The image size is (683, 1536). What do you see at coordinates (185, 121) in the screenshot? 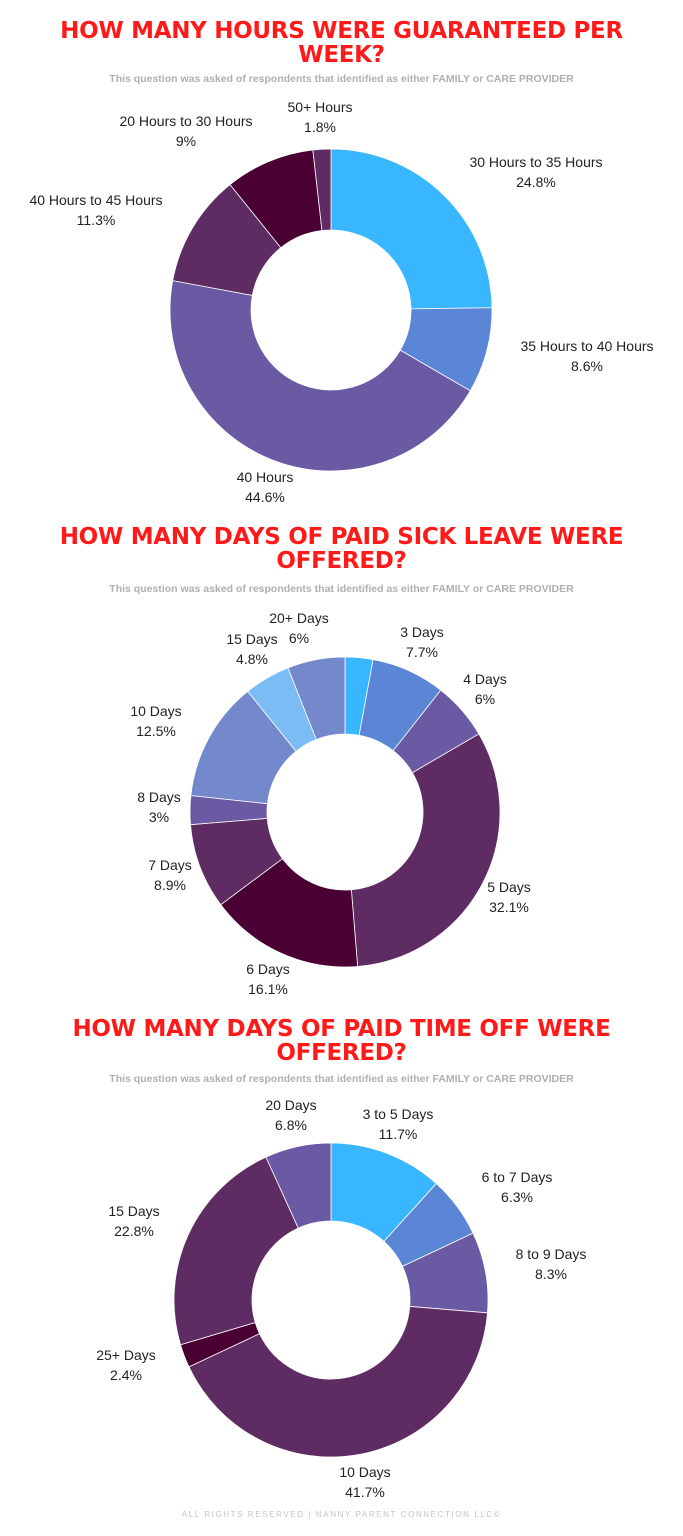
I see `slice-label: 20 Hours to 30 Hours` at bounding box center [185, 121].